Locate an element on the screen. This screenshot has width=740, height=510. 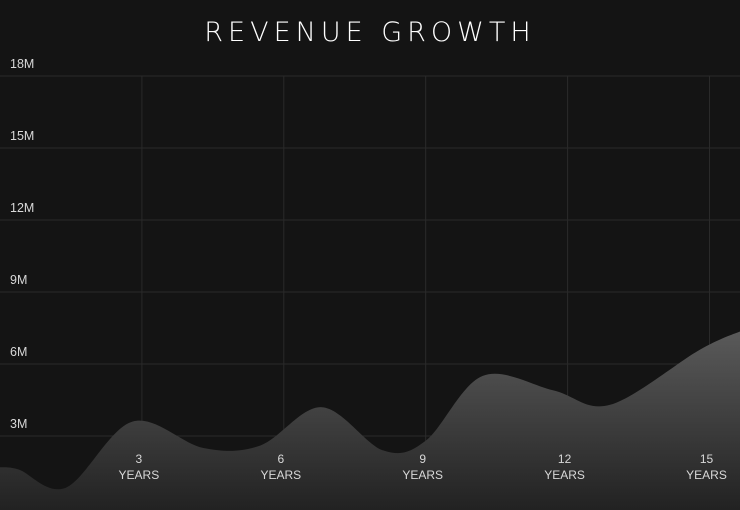
x-tick-label: 15 is located at coordinates (707, 459).